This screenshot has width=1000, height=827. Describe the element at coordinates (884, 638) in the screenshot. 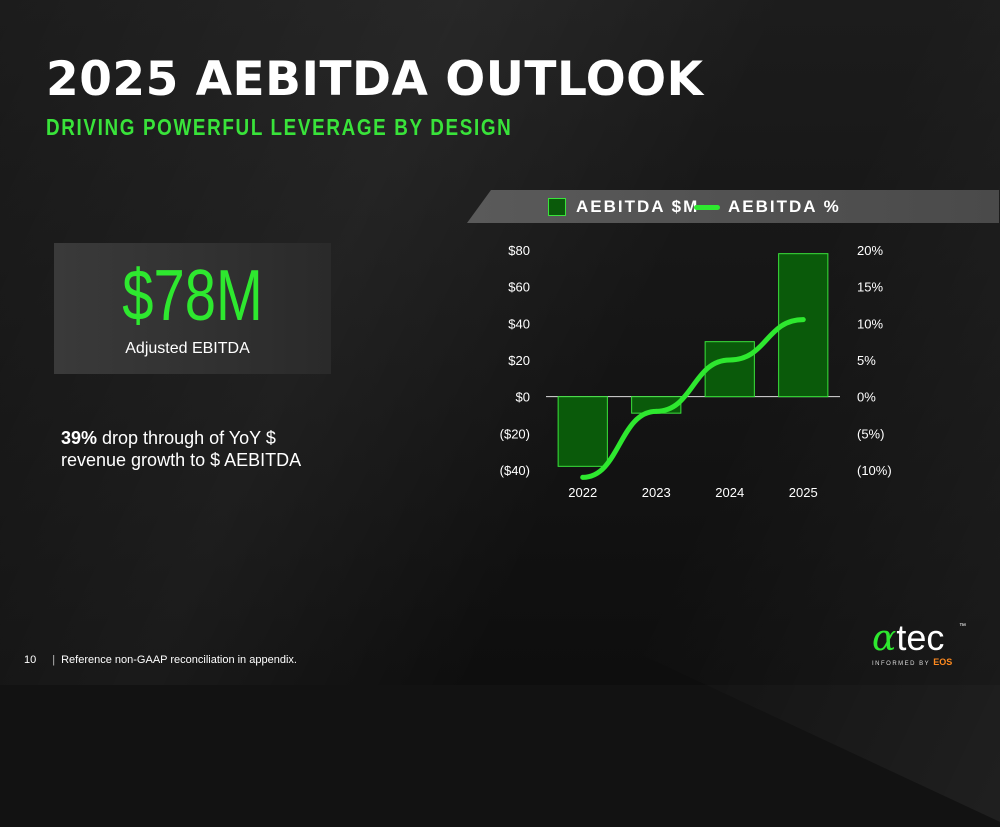

I see `logo-alpha: α` at that location.